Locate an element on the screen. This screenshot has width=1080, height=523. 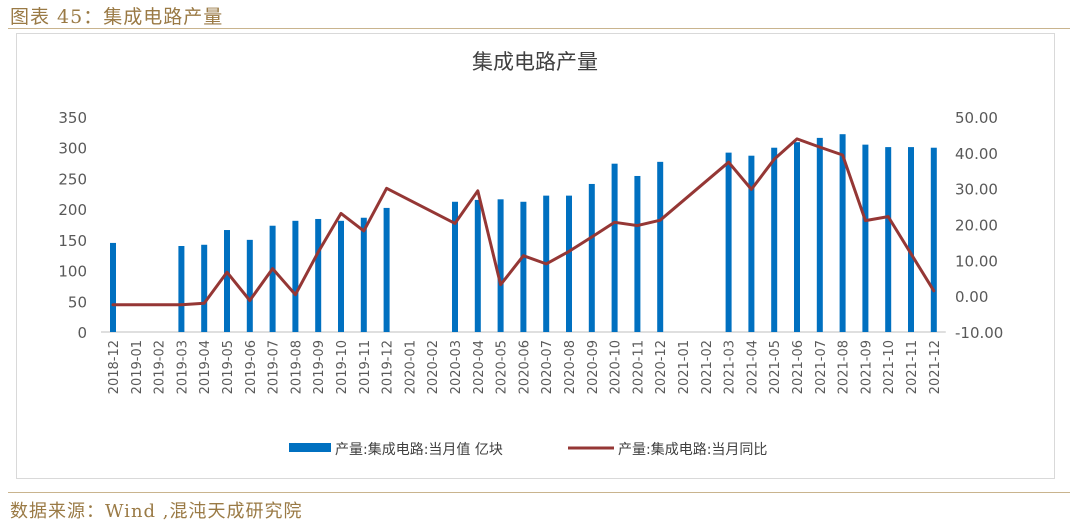
left-tick-label: 0 is located at coordinates (82, 333).